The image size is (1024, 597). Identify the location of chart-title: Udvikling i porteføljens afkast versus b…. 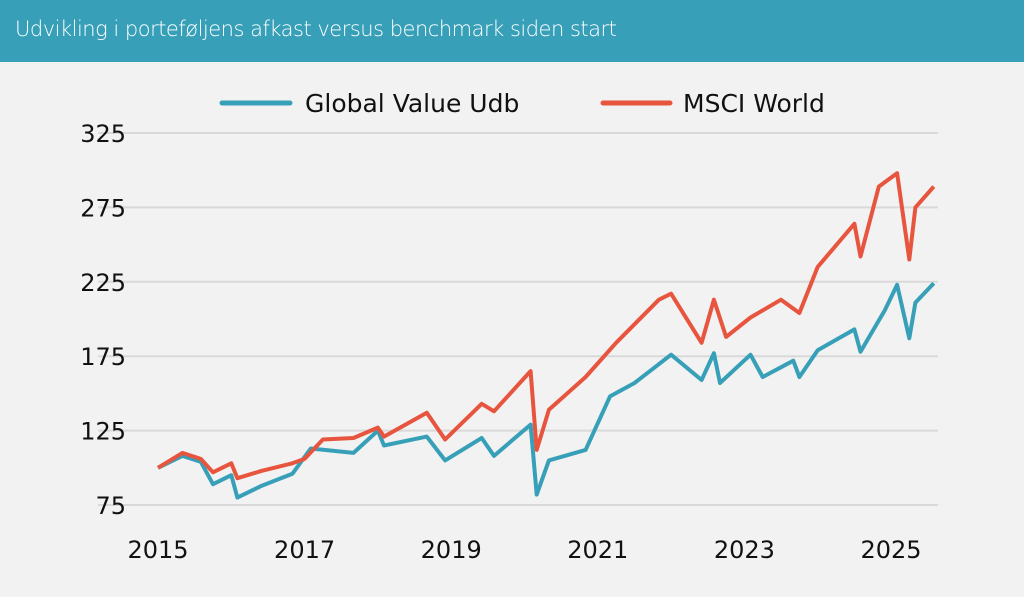
(316, 29).